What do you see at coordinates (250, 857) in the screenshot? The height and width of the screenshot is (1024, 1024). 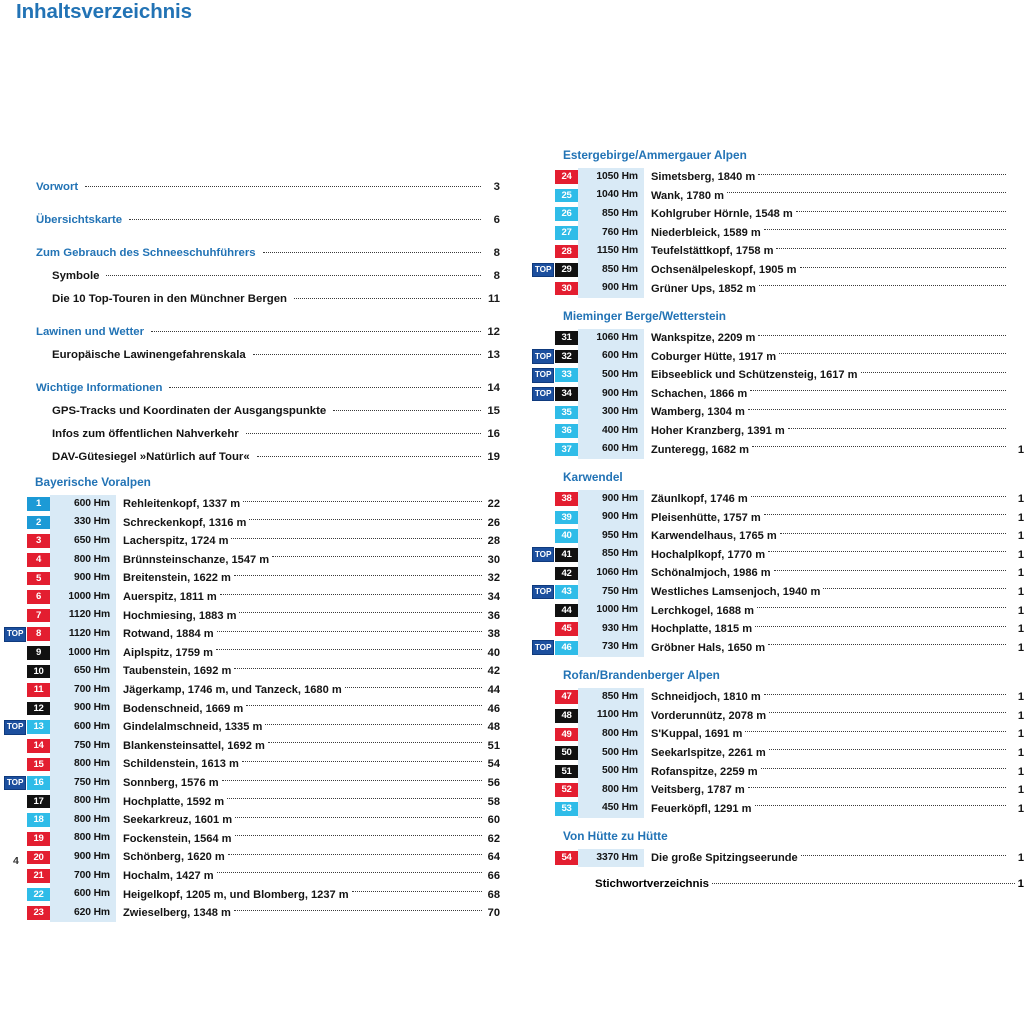 I see `tour-row: 20 900 Hm Schönberg, 1620 m 64` at bounding box center [250, 857].